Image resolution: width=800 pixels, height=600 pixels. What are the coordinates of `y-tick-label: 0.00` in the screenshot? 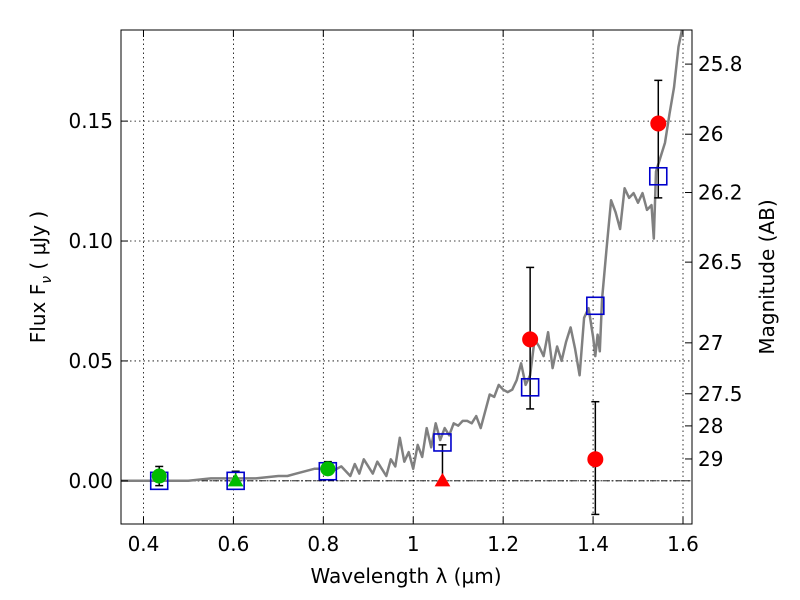 It's located at (90, 481).